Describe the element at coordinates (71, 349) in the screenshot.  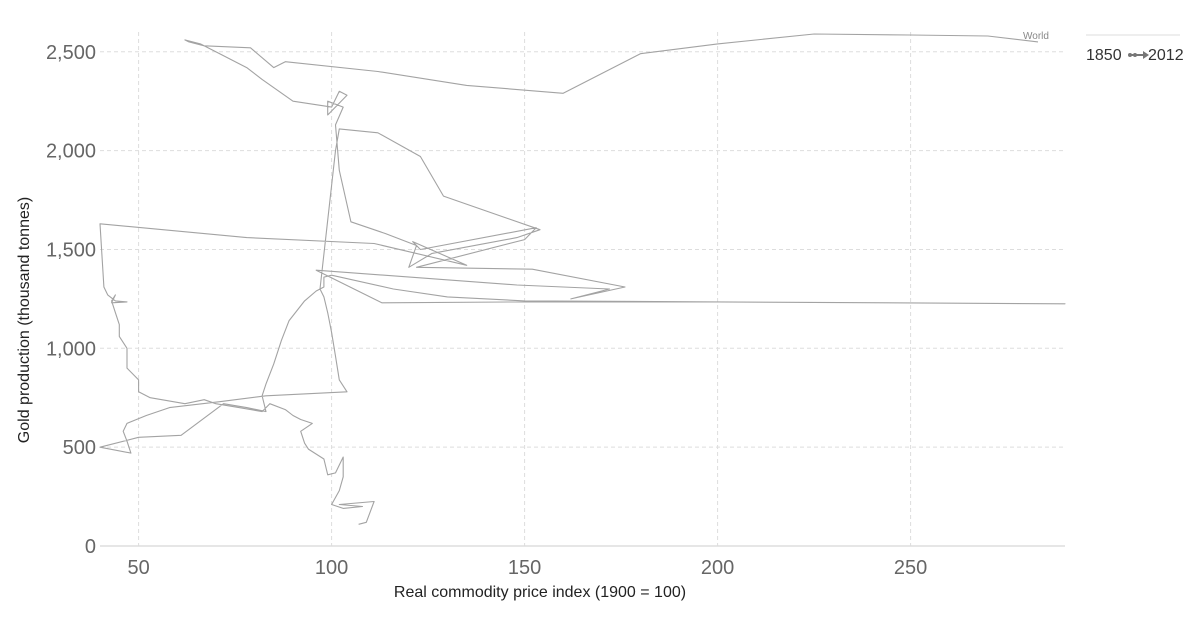
I see `y-tick-label: 1,000` at that location.